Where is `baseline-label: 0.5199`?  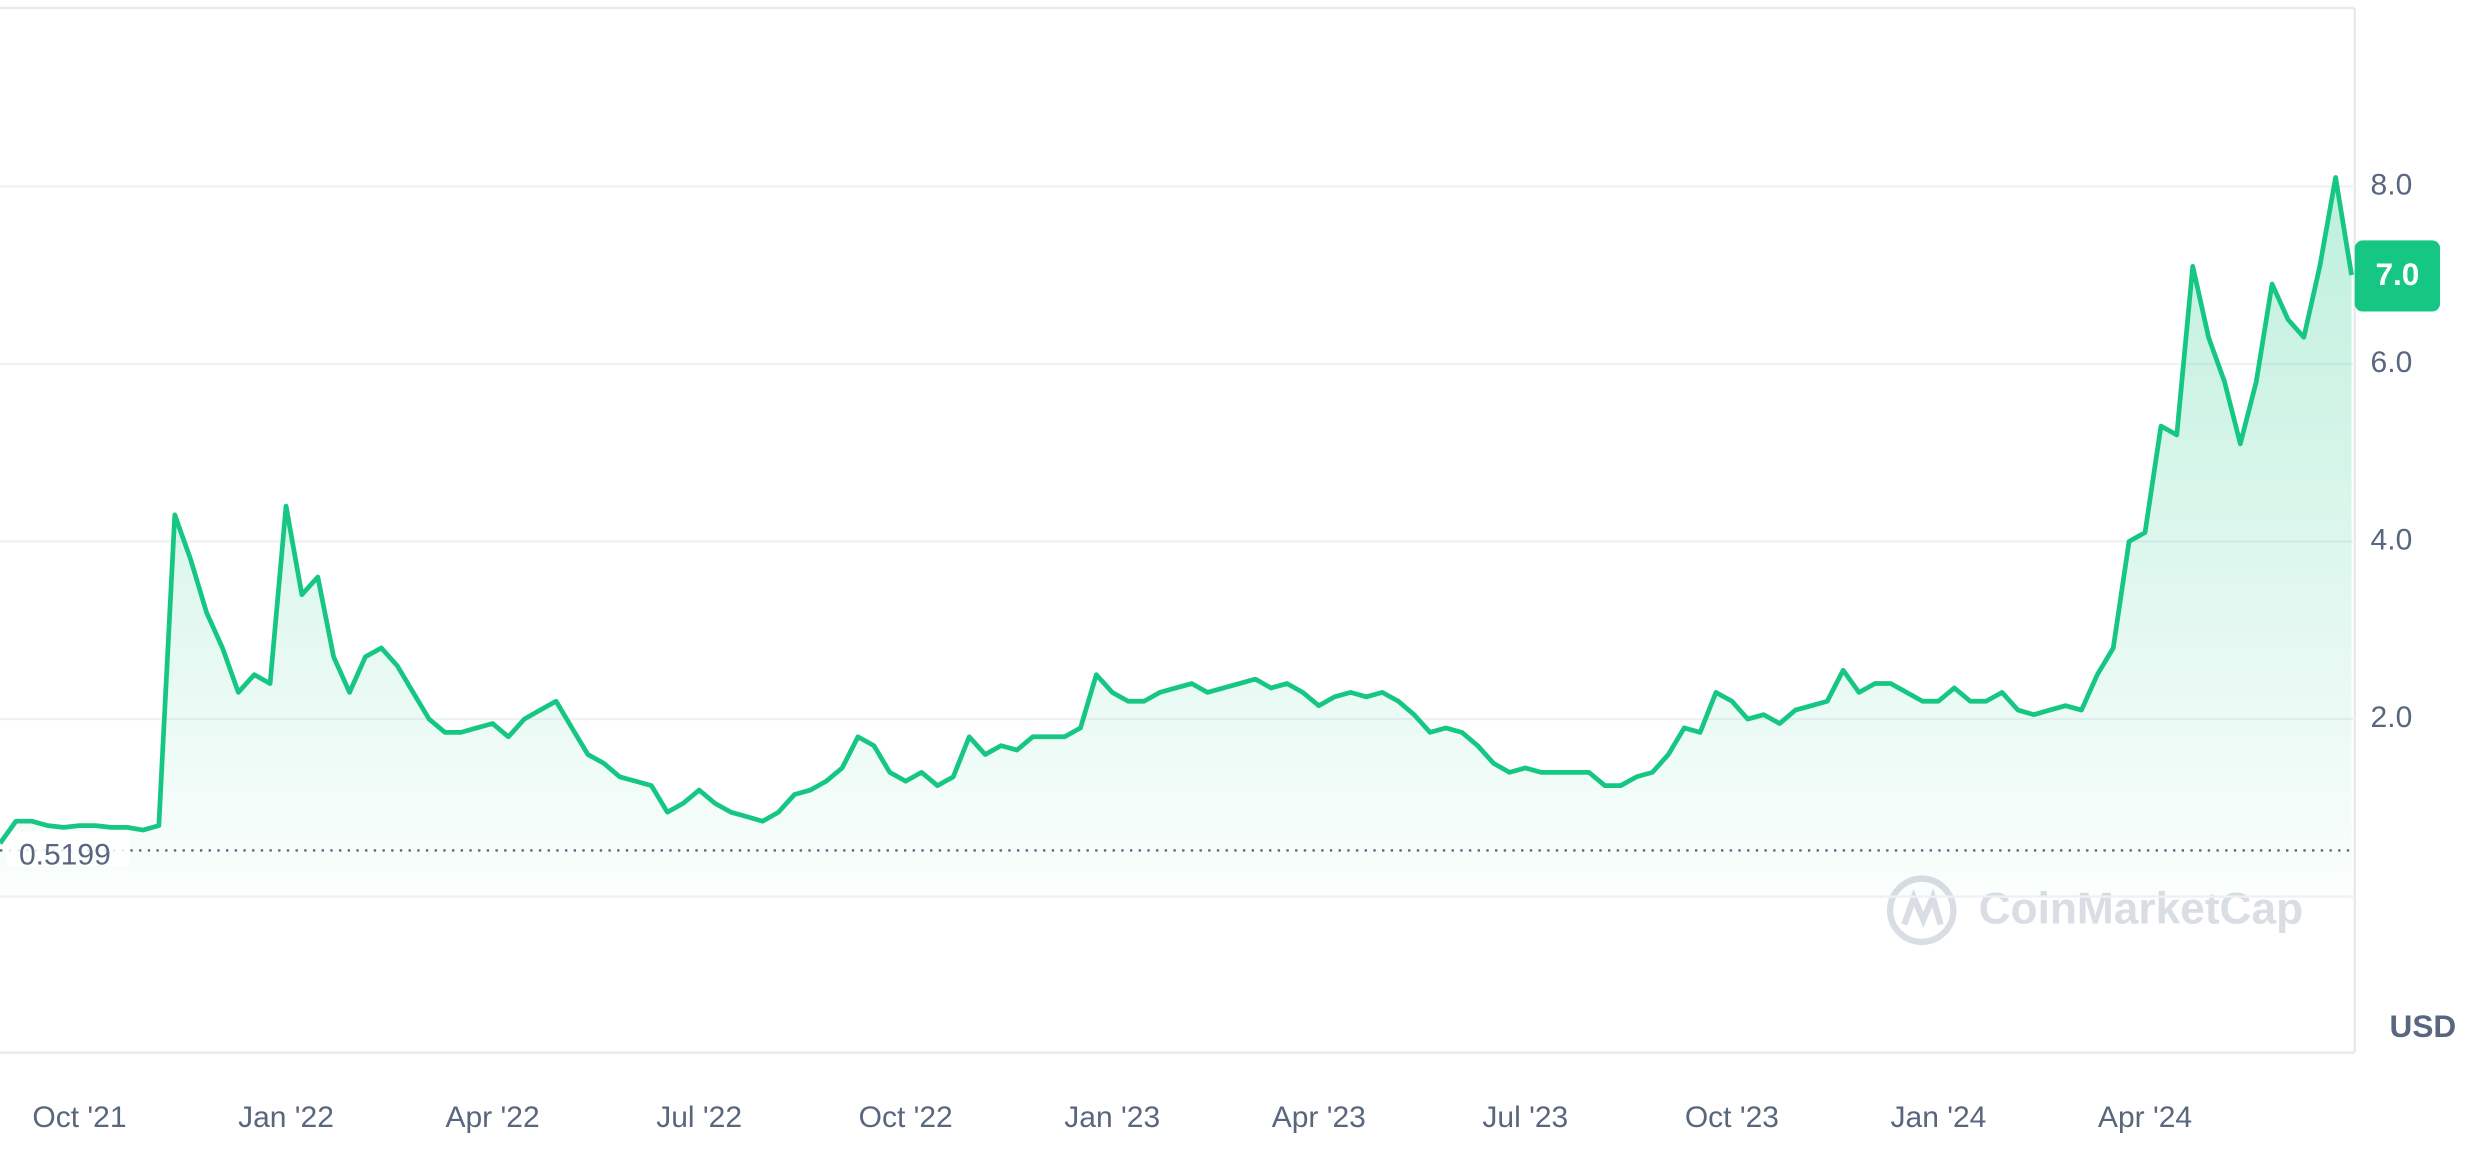 baseline-label: 0.5199 is located at coordinates (65, 855).